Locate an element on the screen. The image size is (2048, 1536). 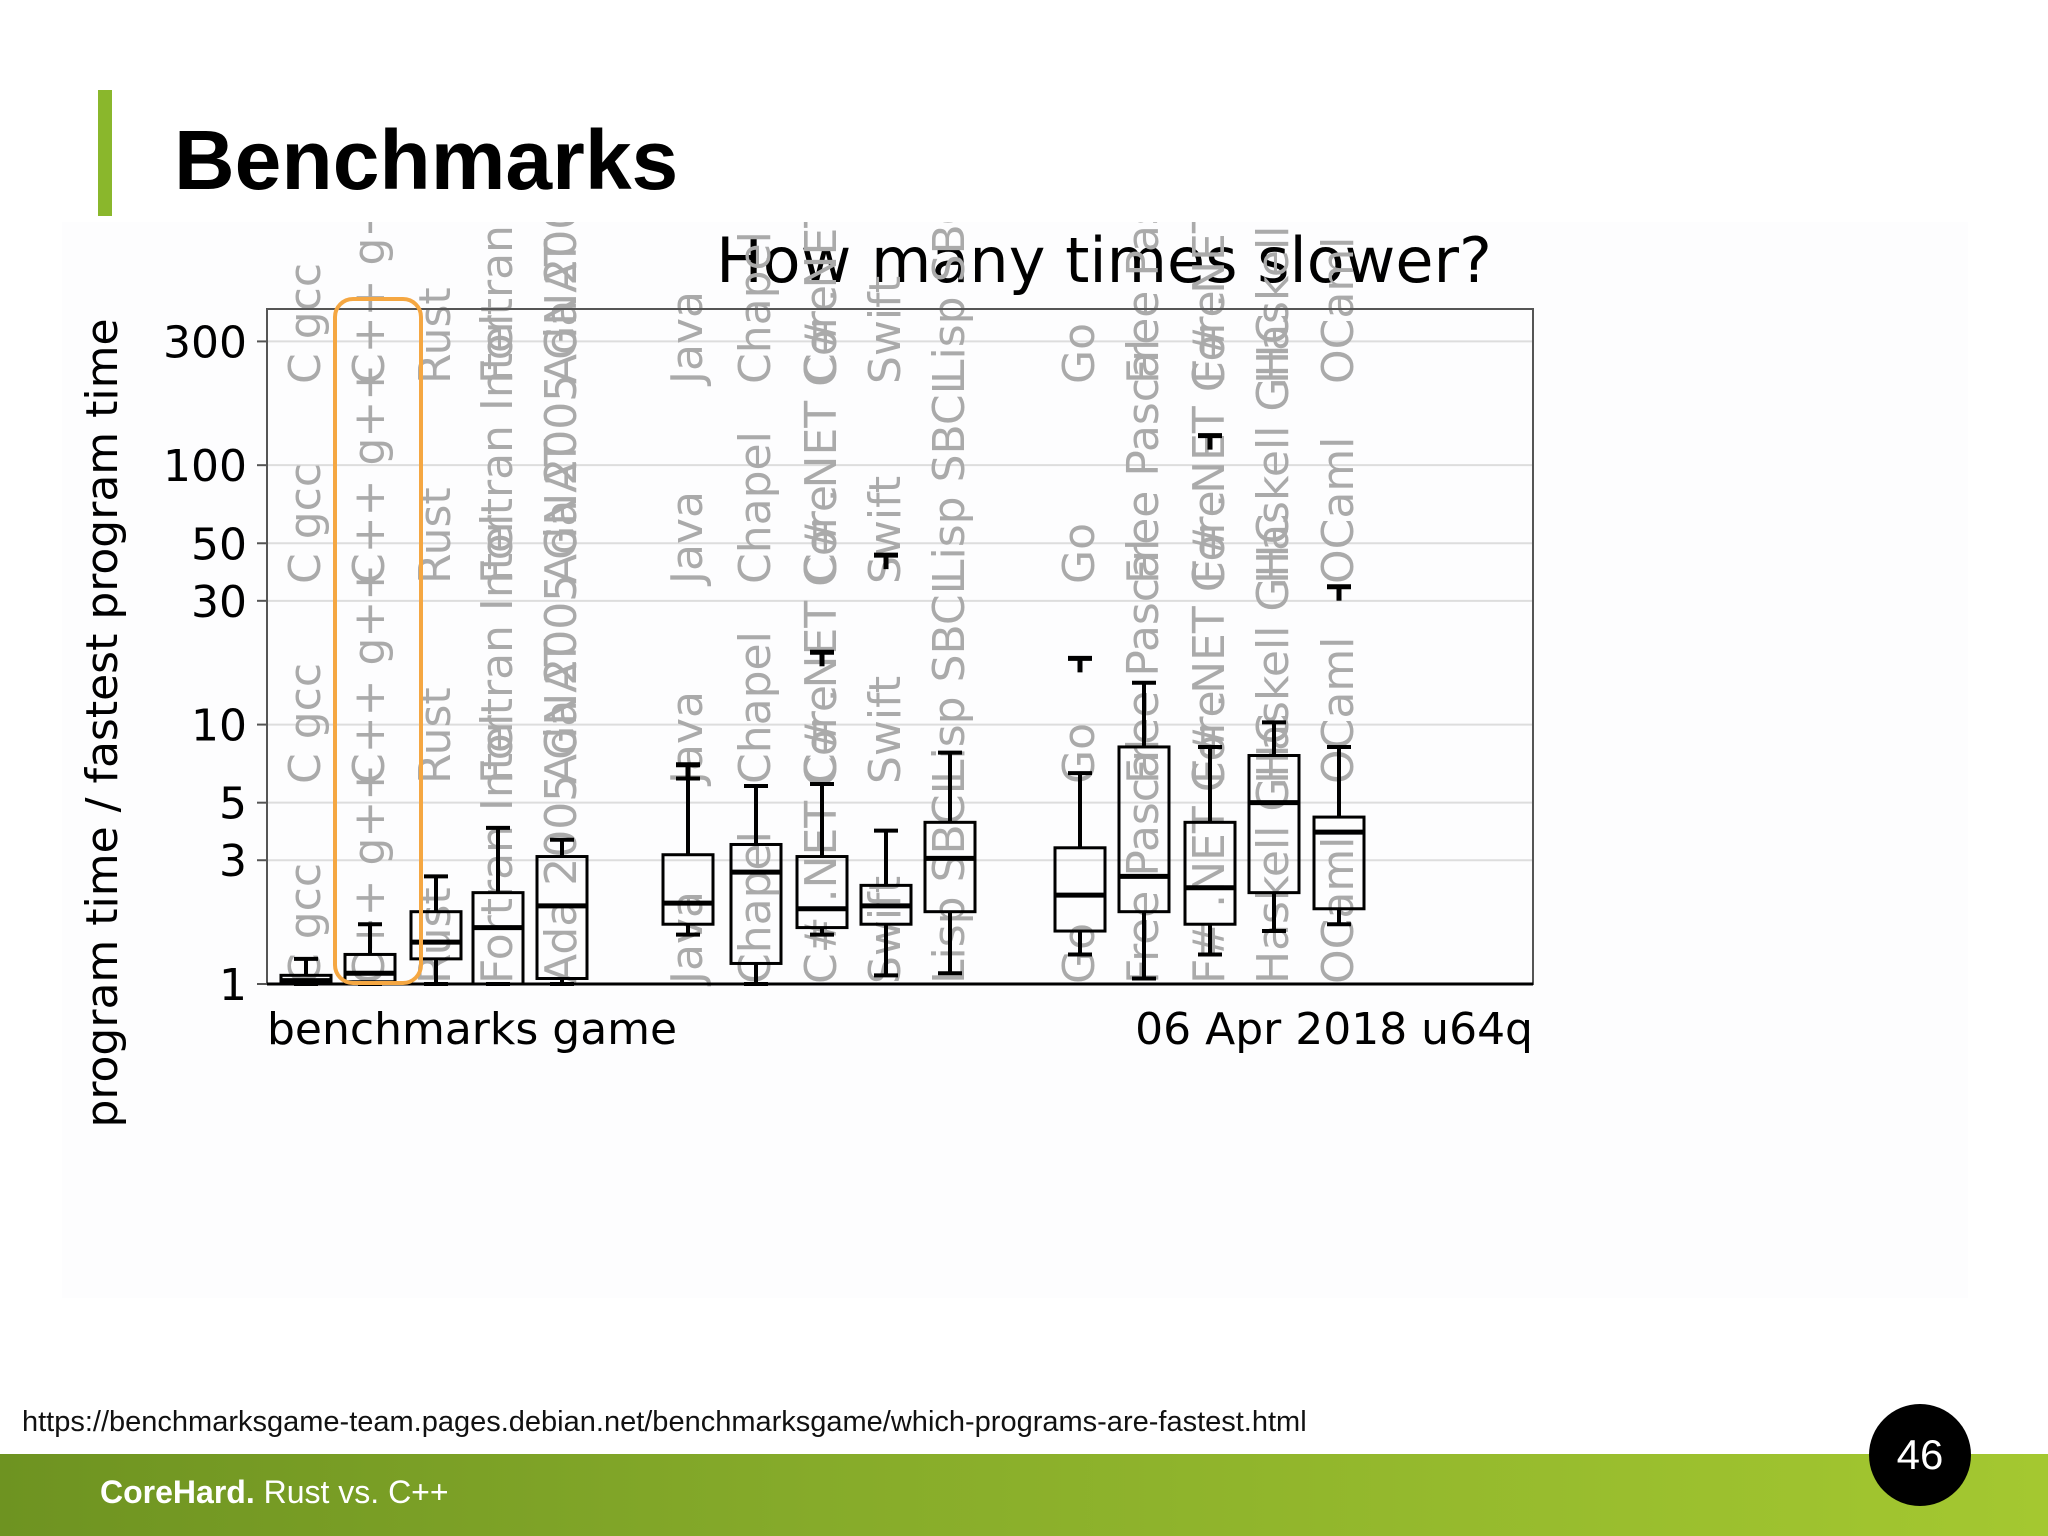
box-lisp-sbcl is located at coordinates (950, 863).